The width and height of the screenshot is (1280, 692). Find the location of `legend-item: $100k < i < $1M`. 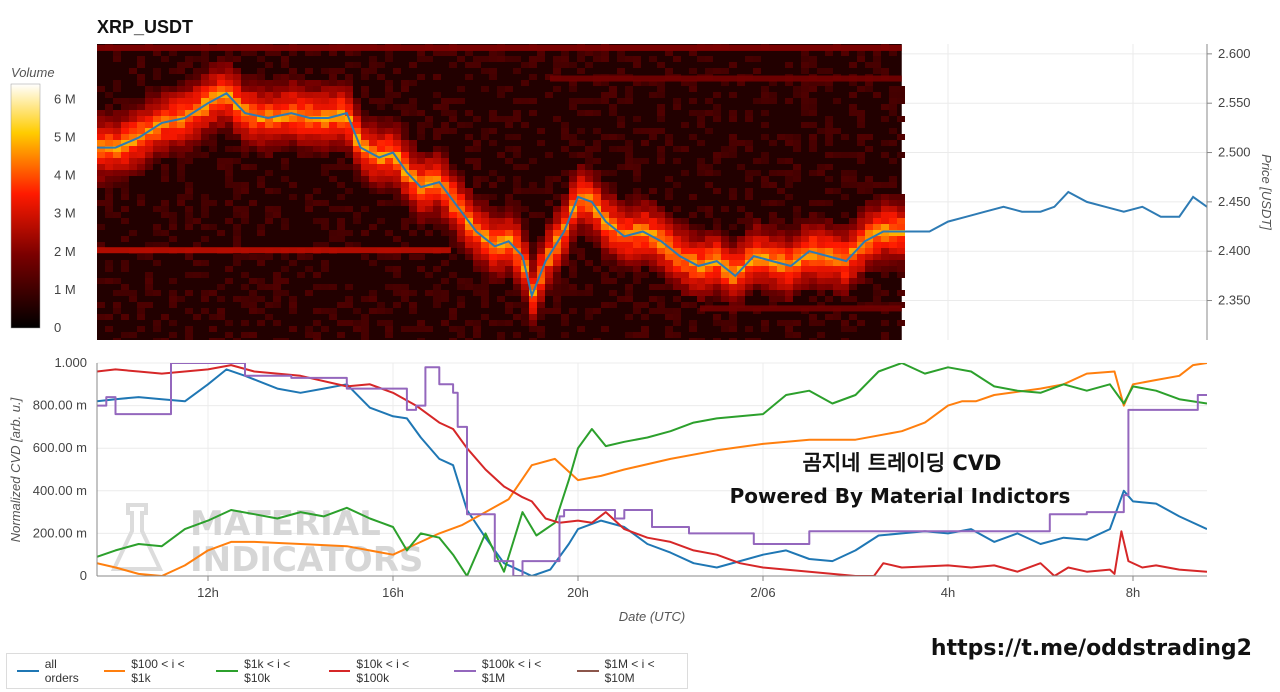

legend-item: $100k < i < $1M is located at coordinates (510, 671).